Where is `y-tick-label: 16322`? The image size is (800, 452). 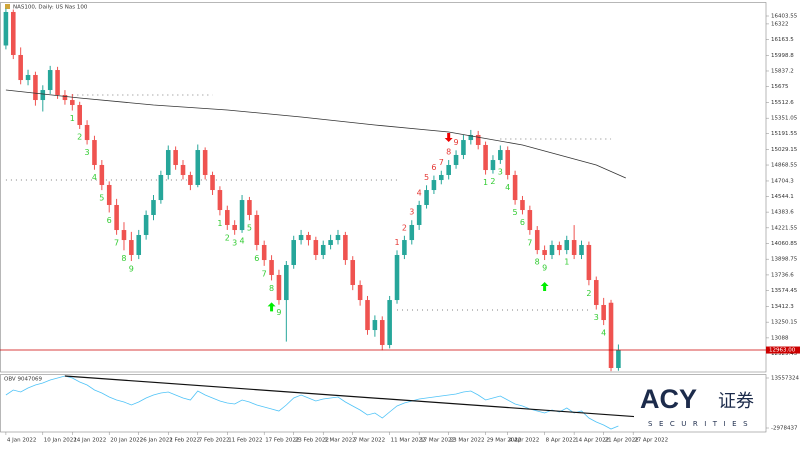
y-tick-label: 16322 is located at coordinates (780, 24).